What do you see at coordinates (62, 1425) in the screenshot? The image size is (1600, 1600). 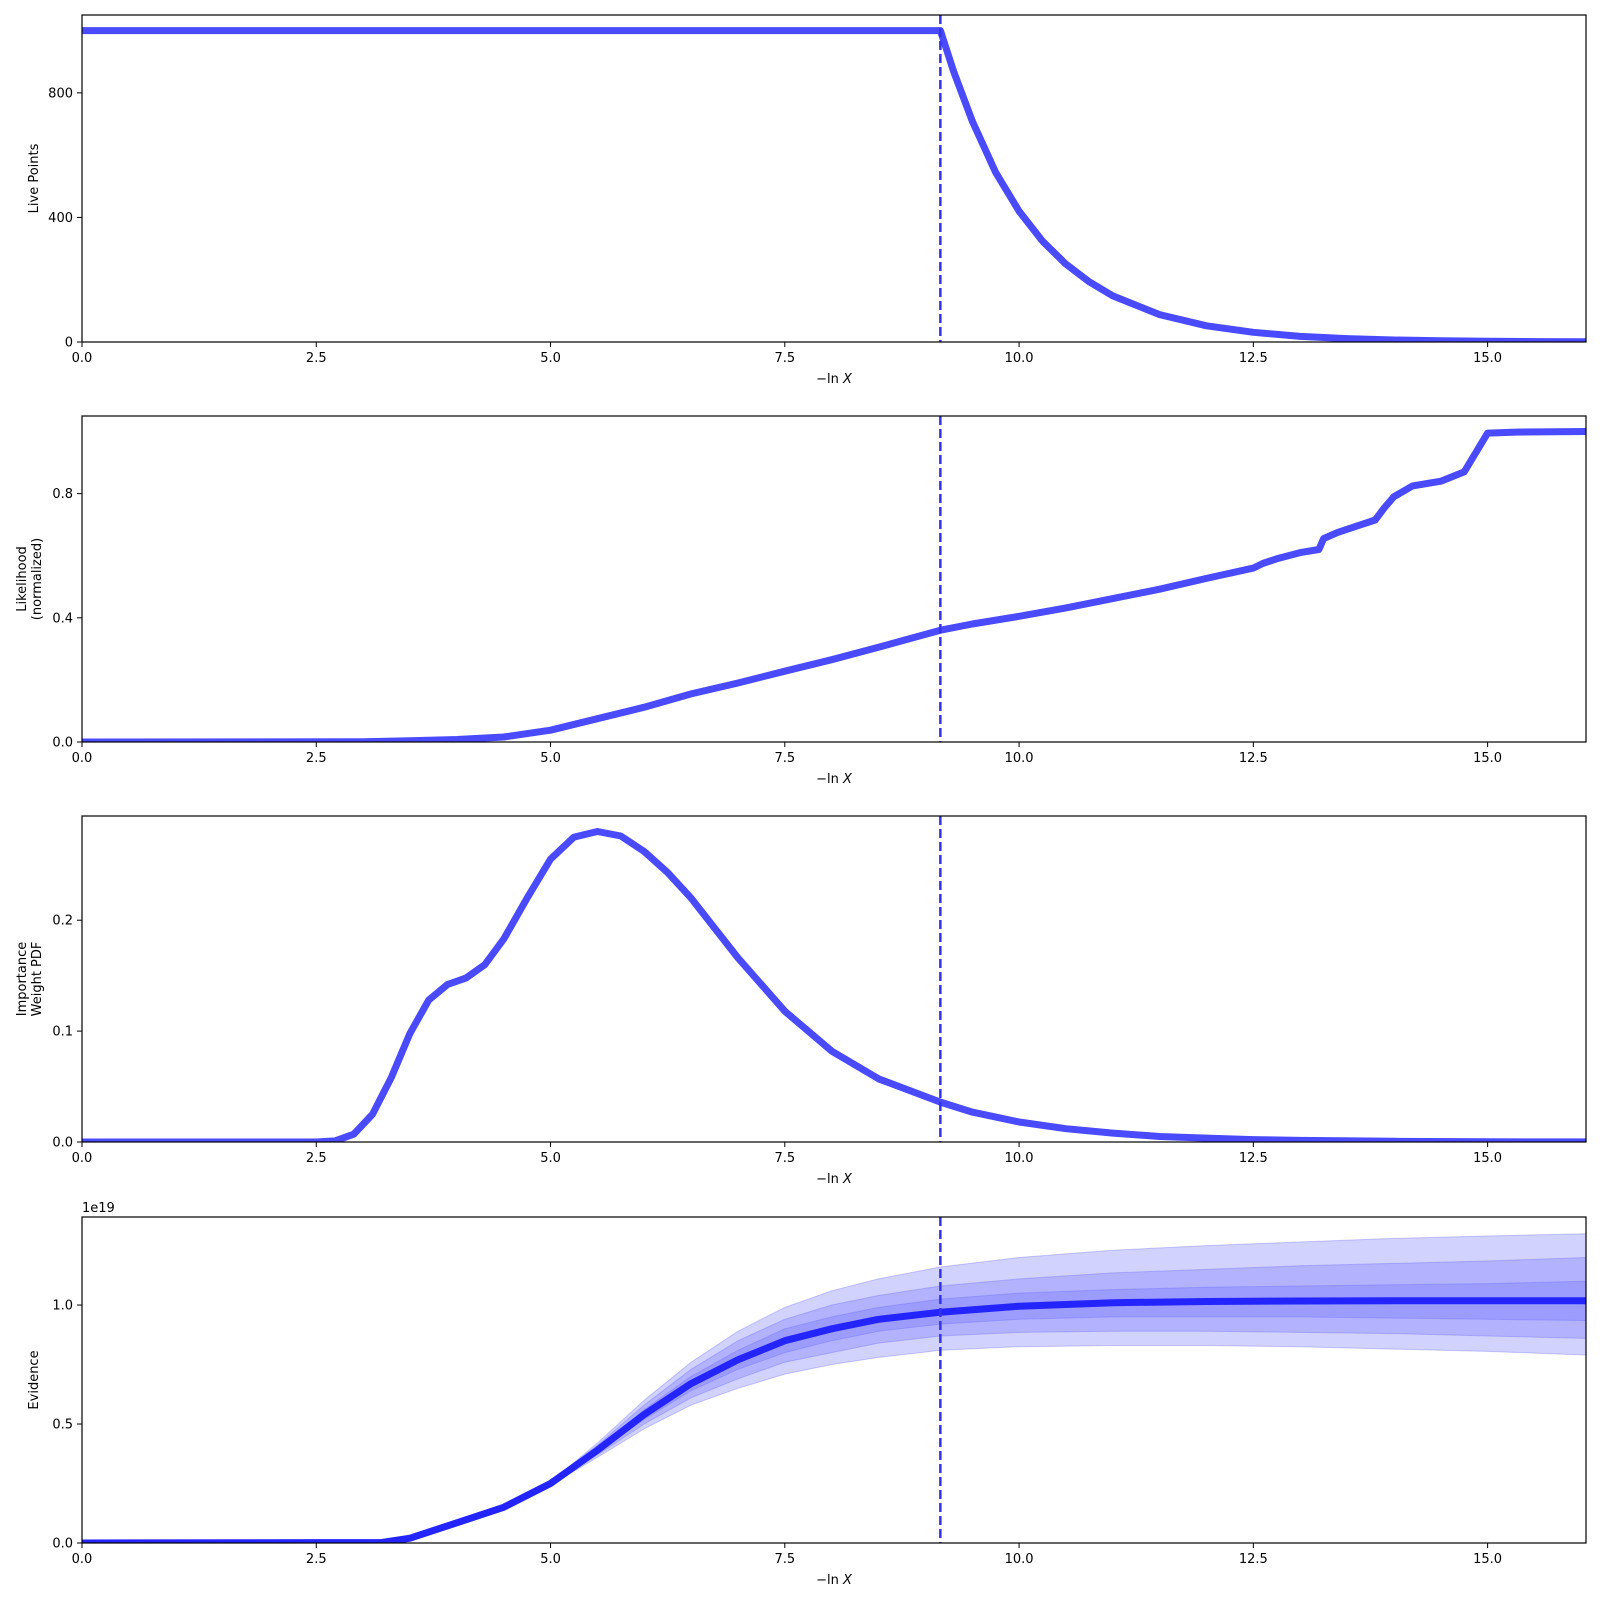 I see `y-tick-label: 0.5` at bounding box center [62, 1425].